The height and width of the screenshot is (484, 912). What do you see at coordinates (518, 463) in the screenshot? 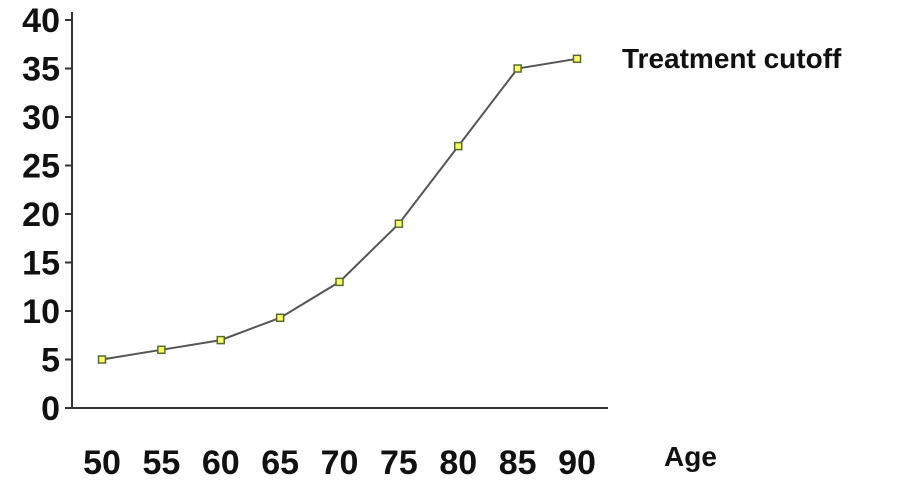
I see `x-tick-label: 85` at bounding box center [518, 463].